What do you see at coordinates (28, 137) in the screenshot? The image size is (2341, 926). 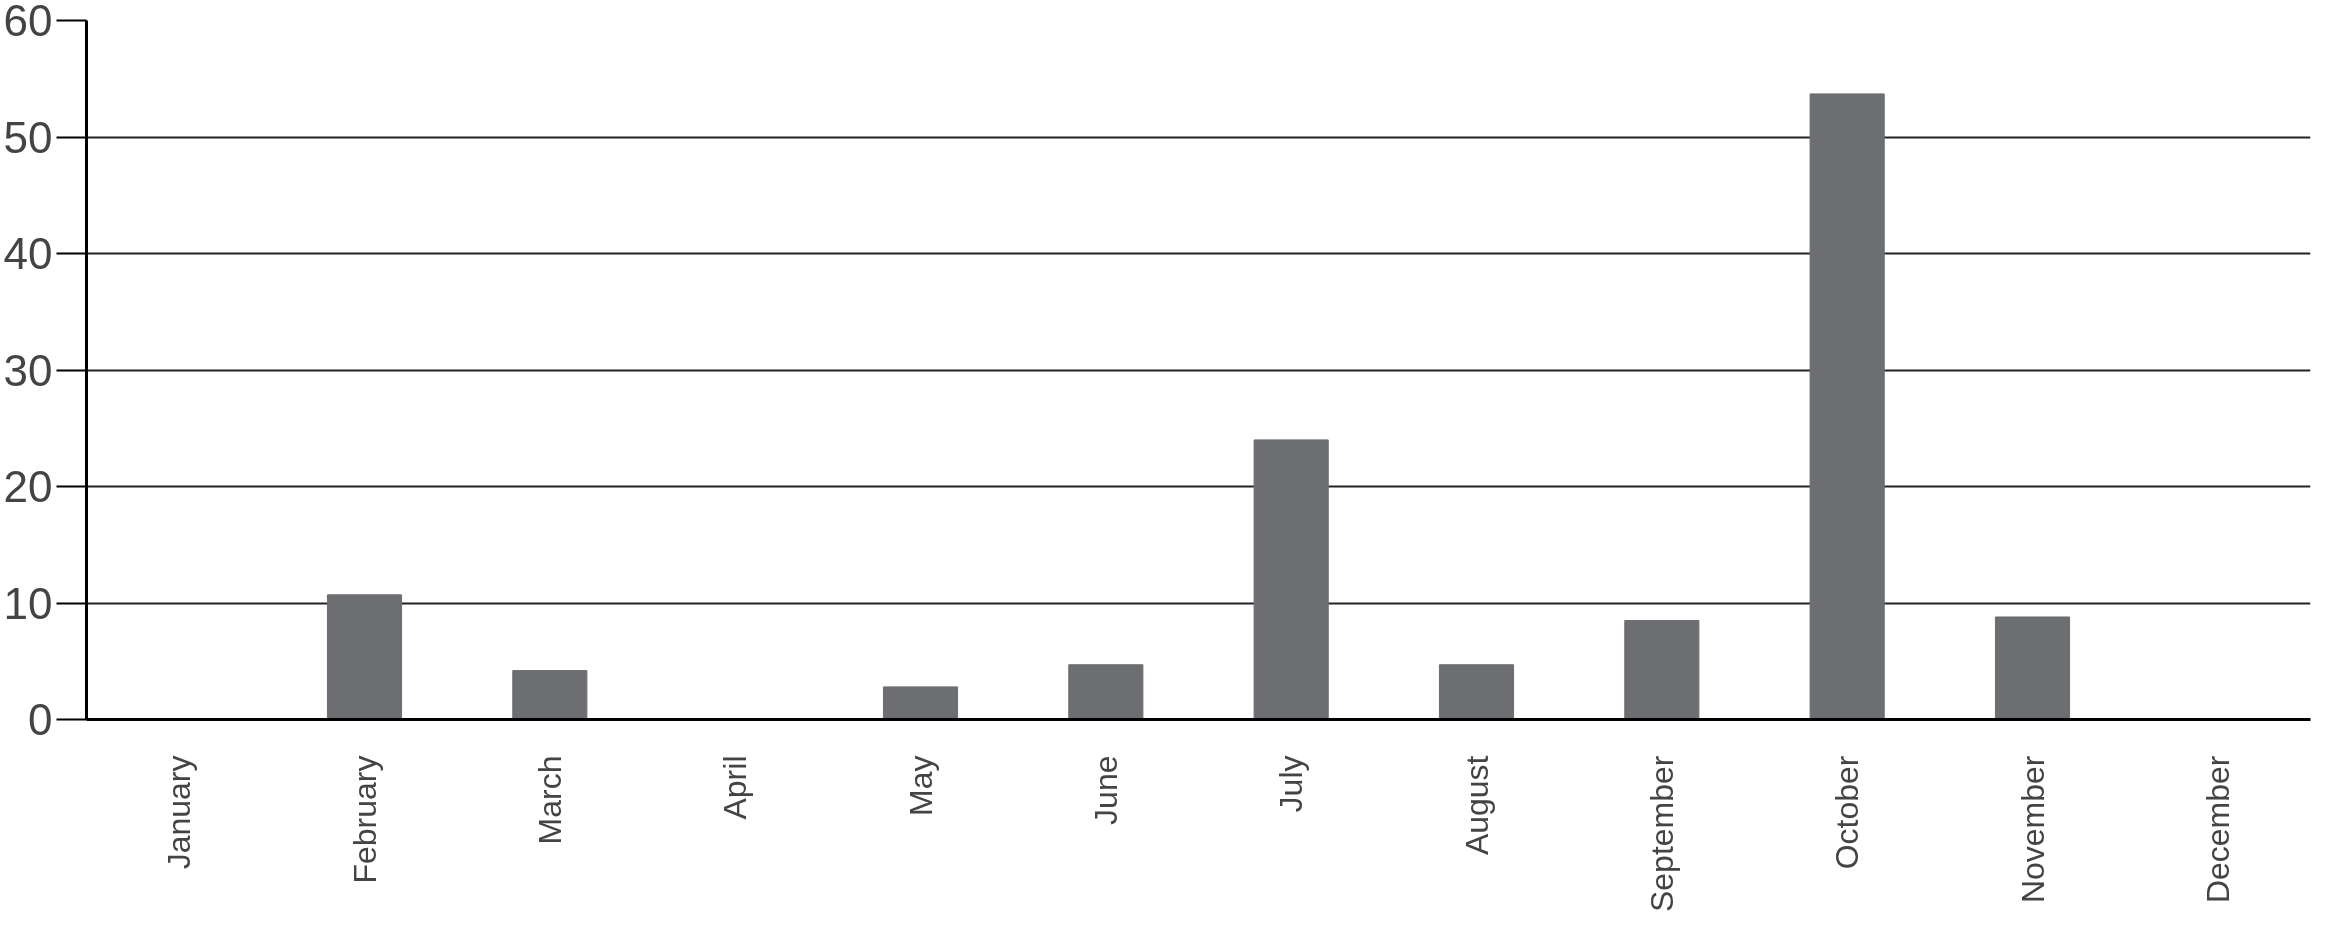 I see `y-tick-label: 50` at bounding box center [28, 137].